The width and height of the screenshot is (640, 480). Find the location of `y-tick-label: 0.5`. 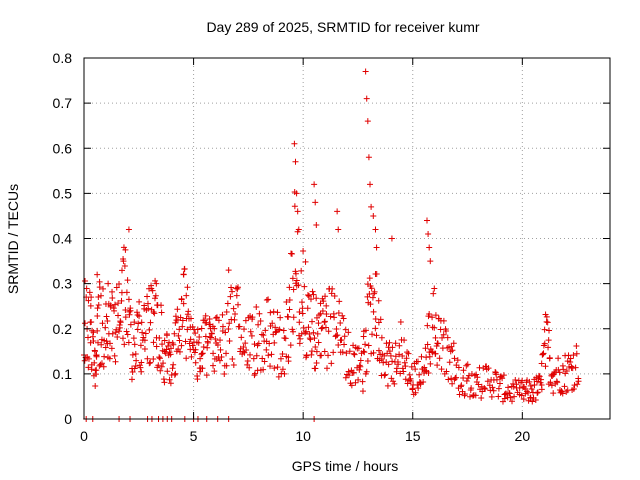

y-tick-label: 0.5 is located at coordinates (63, 193).